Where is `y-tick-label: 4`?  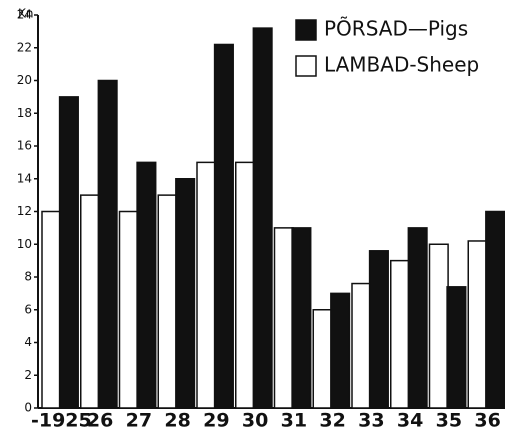
y-tick-label: 4 is located at coordinates (28, 342).